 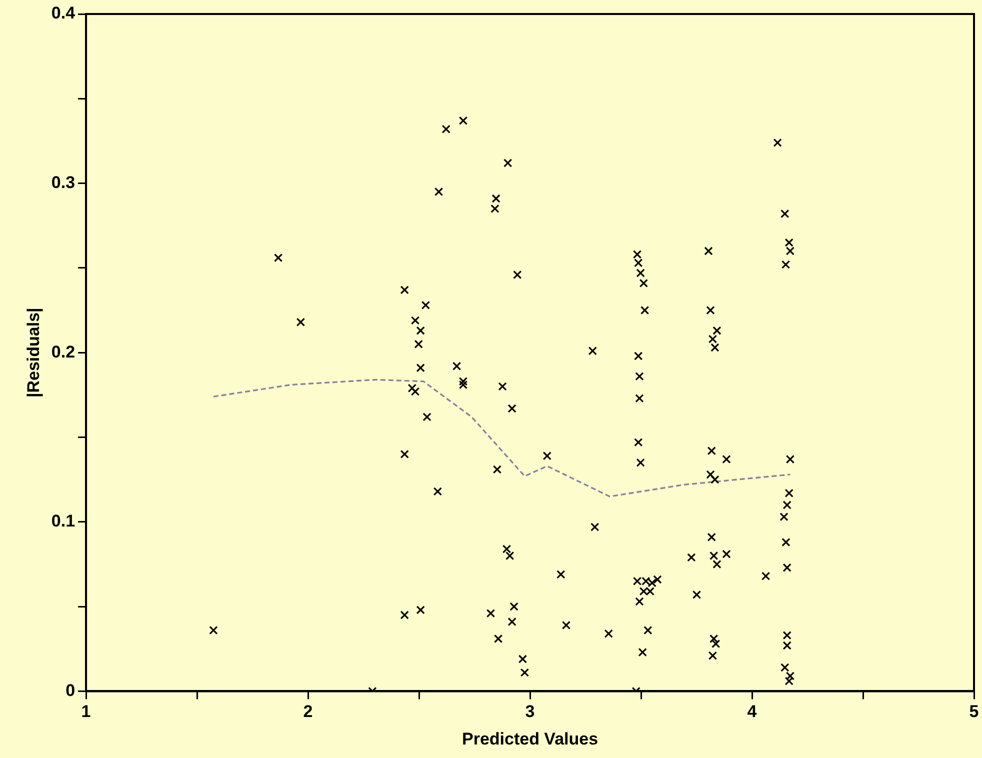 I want to click on y-tick-label: 0.4, so click(x=63, y=13).